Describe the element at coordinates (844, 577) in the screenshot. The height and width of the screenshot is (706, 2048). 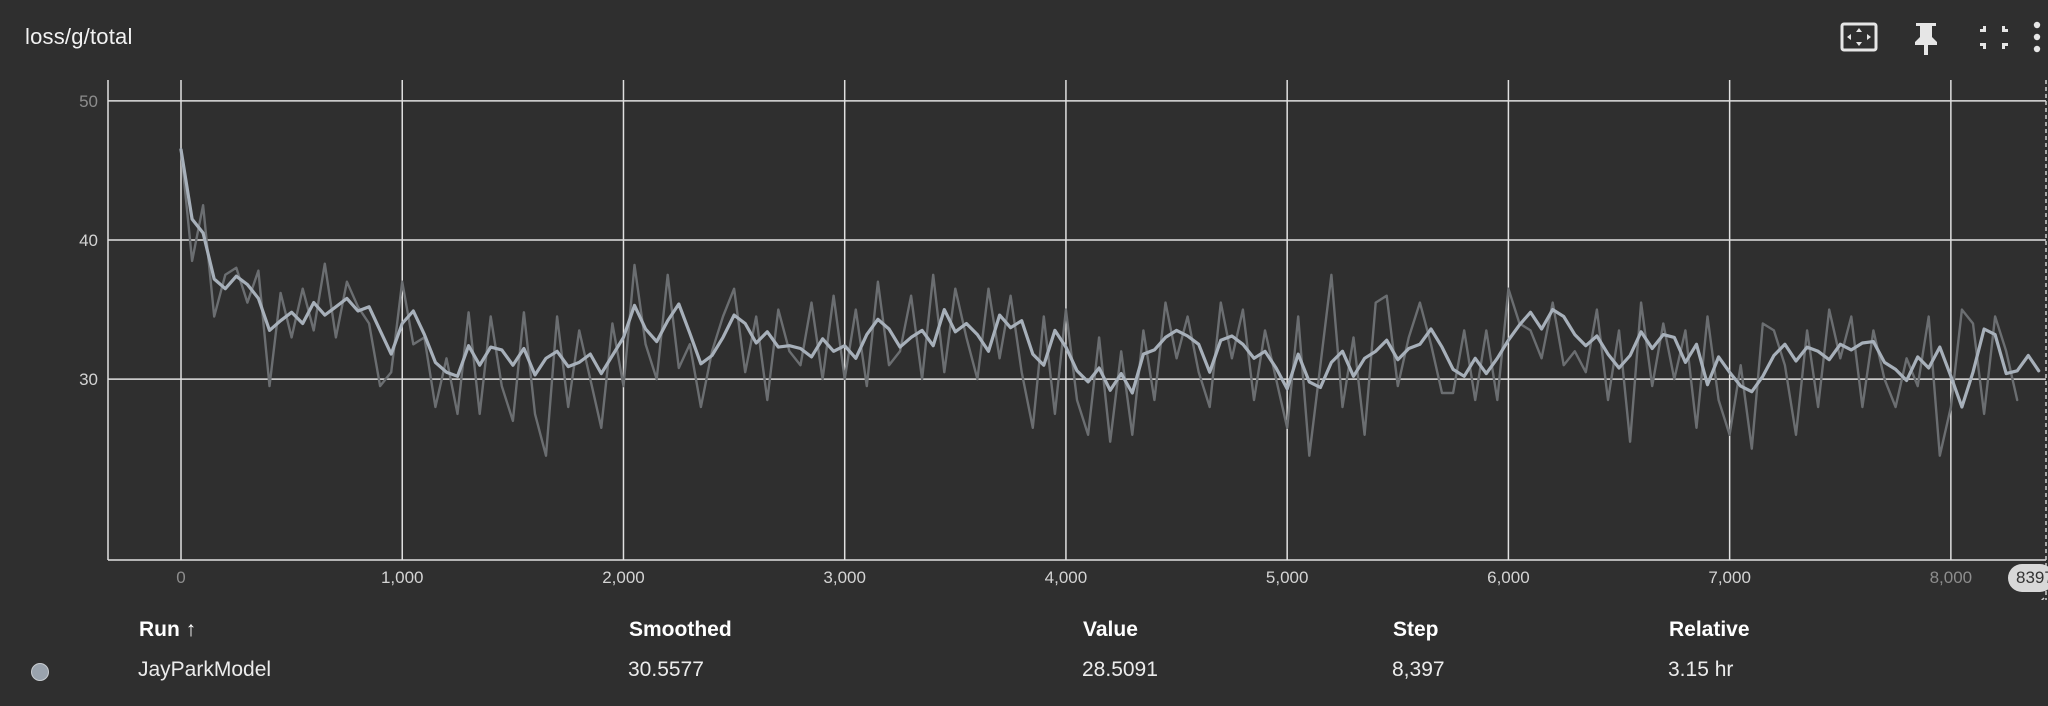
I see `x-tick-label: 3,000` at that location.